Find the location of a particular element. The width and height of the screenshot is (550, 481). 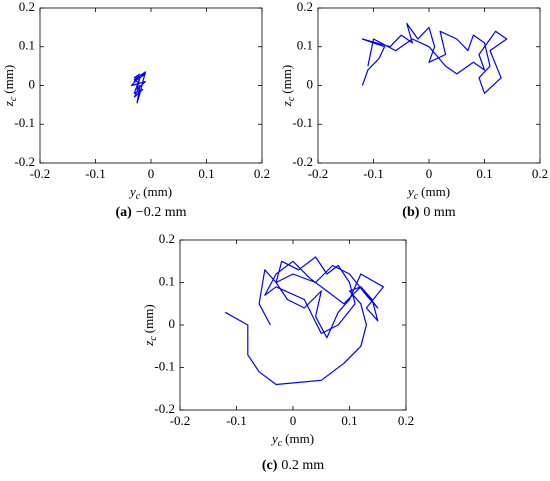

panel-caption: (a) −0.2 mm is located at coordinates (150, 212).